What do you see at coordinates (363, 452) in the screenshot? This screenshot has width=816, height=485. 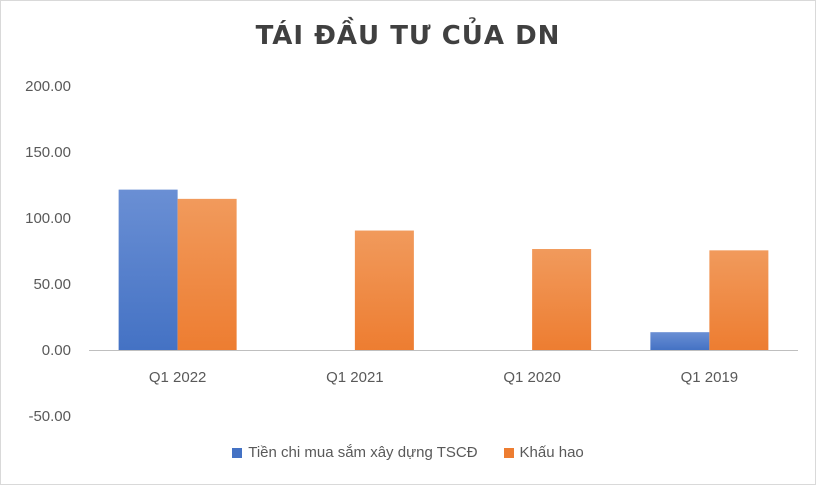 I see `legend-label-series-1: Tiền chi mua sắm xây dựng TSCĐ` at bounding box center [363, 452].